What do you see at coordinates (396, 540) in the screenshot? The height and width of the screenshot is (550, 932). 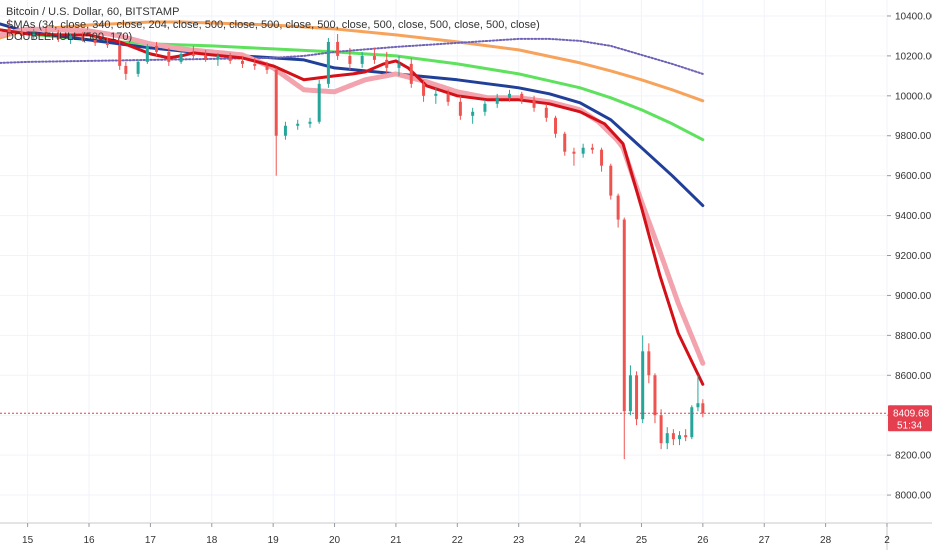 I see `time-tick-label: 21` at bounding box center [396, 540].